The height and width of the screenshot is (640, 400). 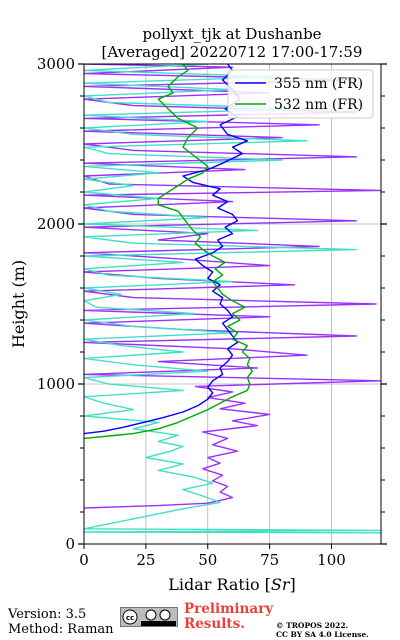 I want to click on x-tick-label: 50, so click(x=207, y=560).